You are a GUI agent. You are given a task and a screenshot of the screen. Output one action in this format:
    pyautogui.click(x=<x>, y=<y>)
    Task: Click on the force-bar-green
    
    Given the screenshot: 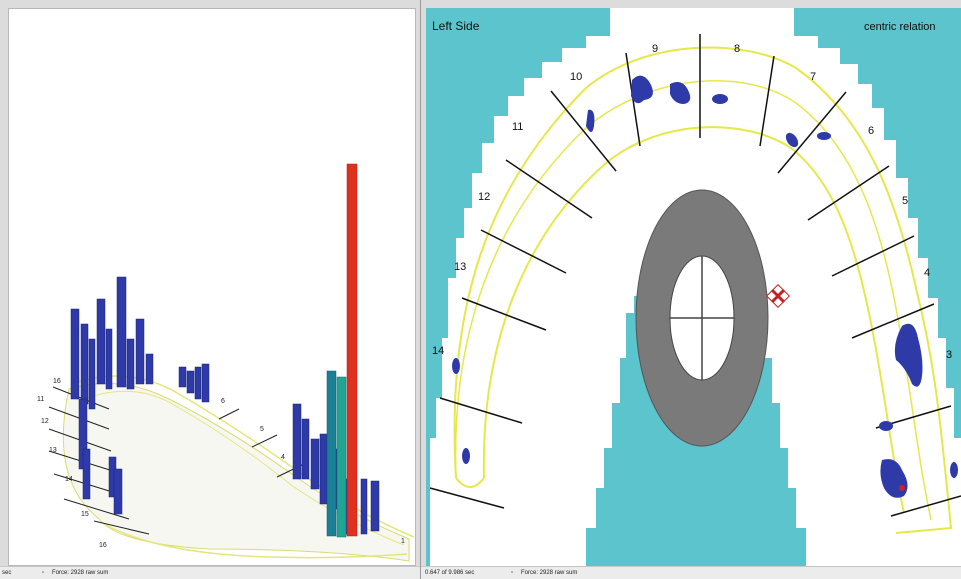 What is the action you would take?
    pyautogui.click(x=341, y=457)
    